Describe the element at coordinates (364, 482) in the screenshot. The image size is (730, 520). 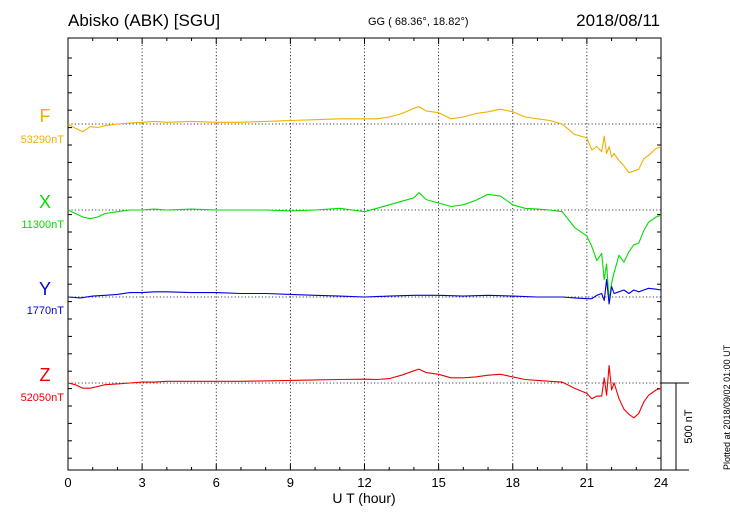
I see `x-tick-label: 12` at that location.